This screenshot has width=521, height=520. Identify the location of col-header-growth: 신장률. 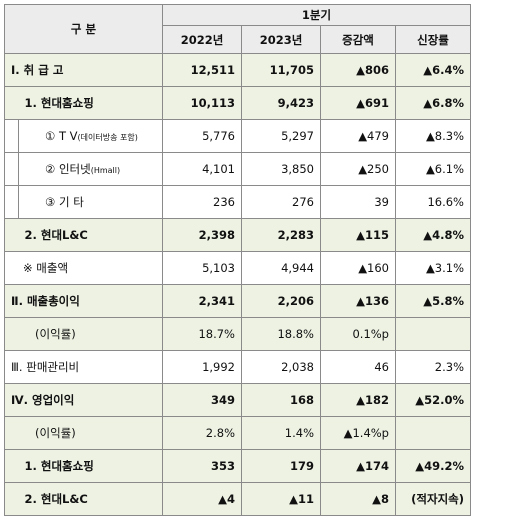
(433, 39).